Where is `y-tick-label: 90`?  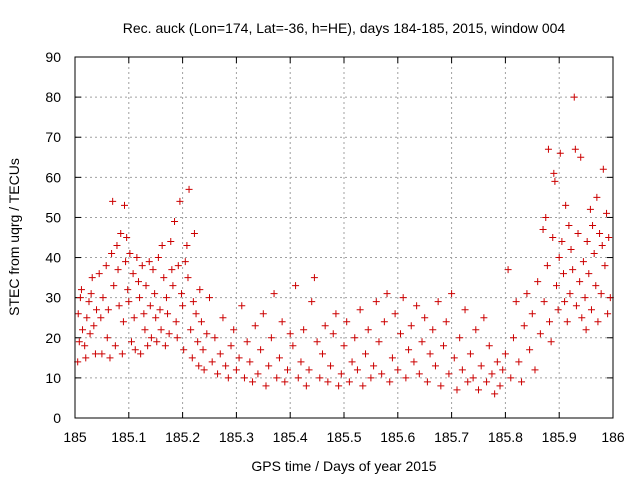 y-tick-label: 90 is located at coordinates (53, 57).